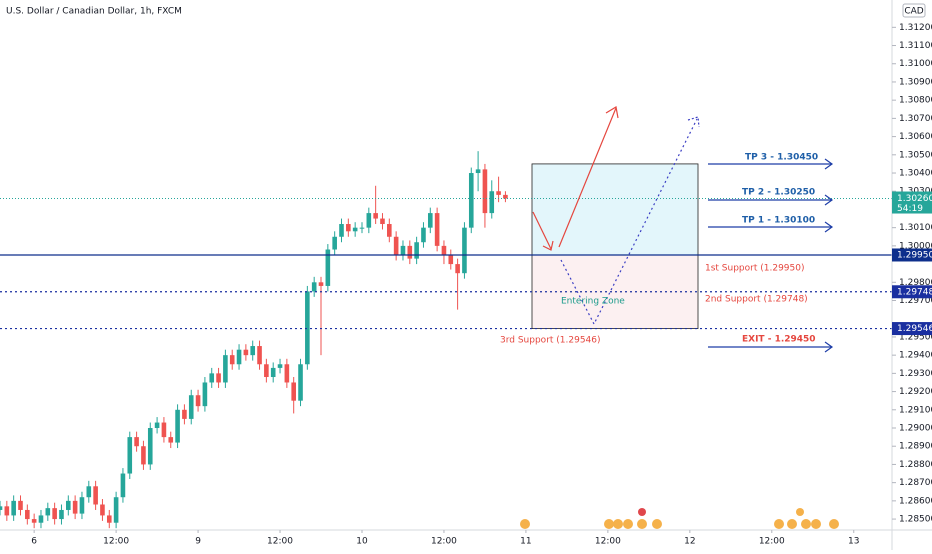 The height and width of the screenshot is (554, 932). Describe the element at coordinates (615, 246) in the screenshot. I see `zones` at that location.